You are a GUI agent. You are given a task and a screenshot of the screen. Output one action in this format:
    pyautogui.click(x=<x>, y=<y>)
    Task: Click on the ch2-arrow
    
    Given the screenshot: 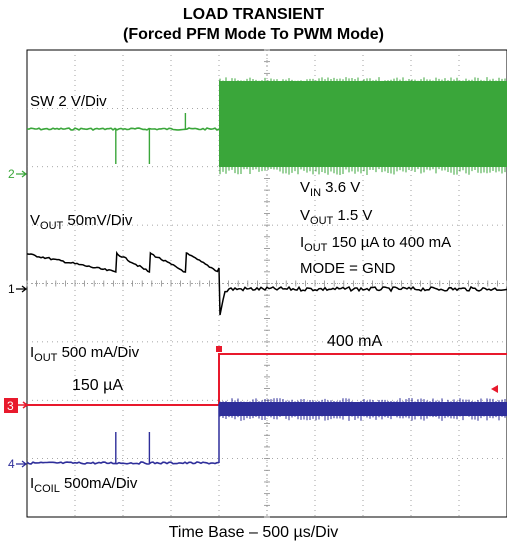 What is the action you would take?
    pyautogui.click(x=21, y=174)
    